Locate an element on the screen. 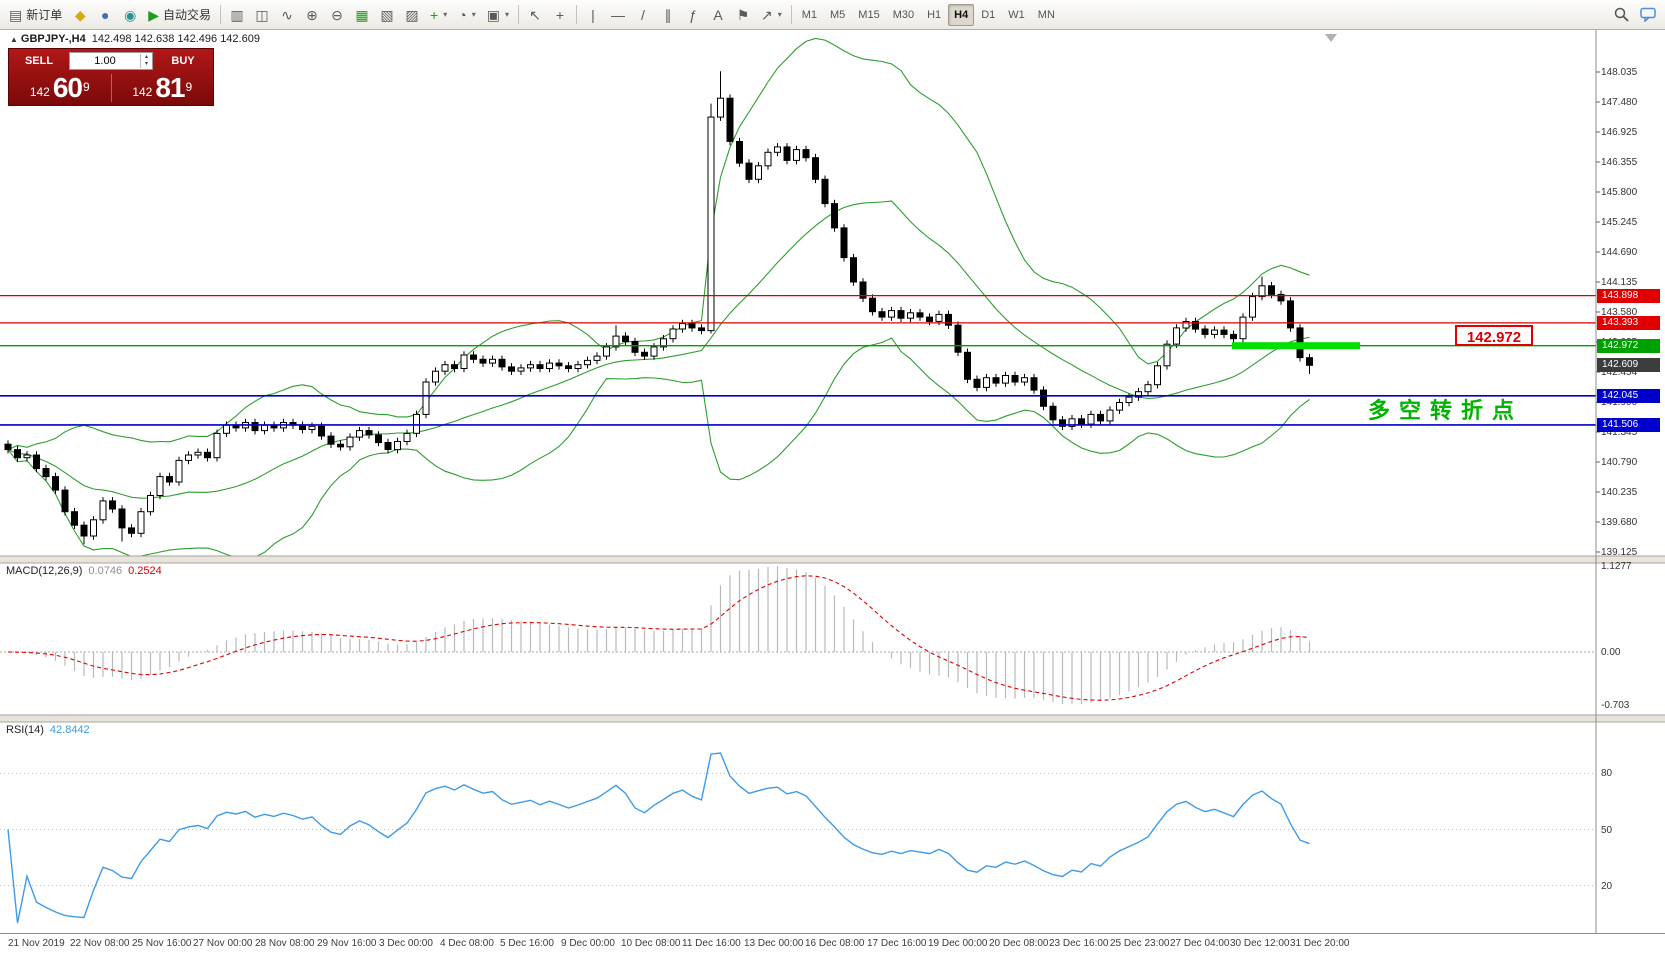  buy-button: BUY is located at coordinates (183, 61).